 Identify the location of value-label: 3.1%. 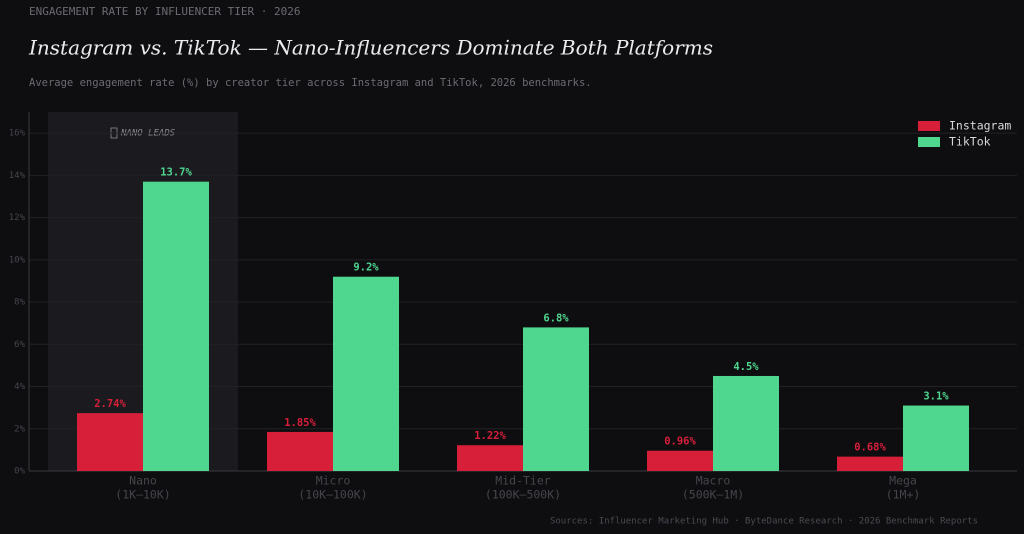
(936, 397).